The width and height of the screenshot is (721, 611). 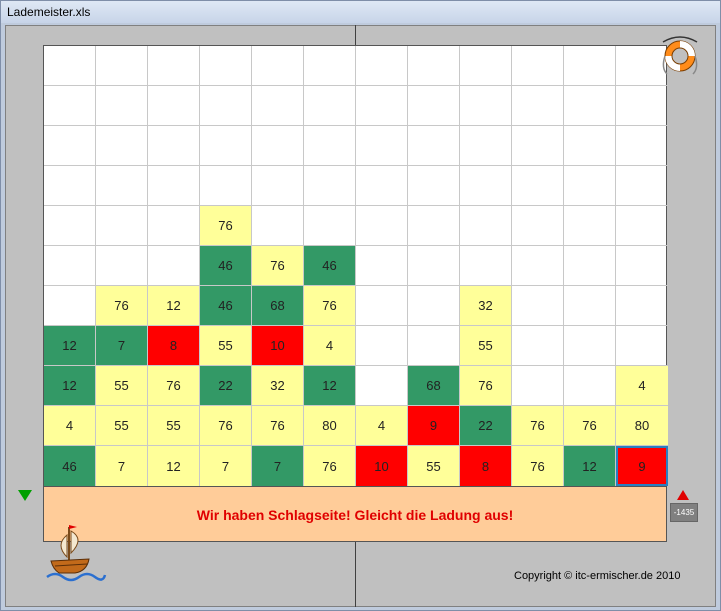 What do you see at coordinates (642, 466) in the screenshot?
I see `cargo-cell: 9` at bounding box center [642, 466].